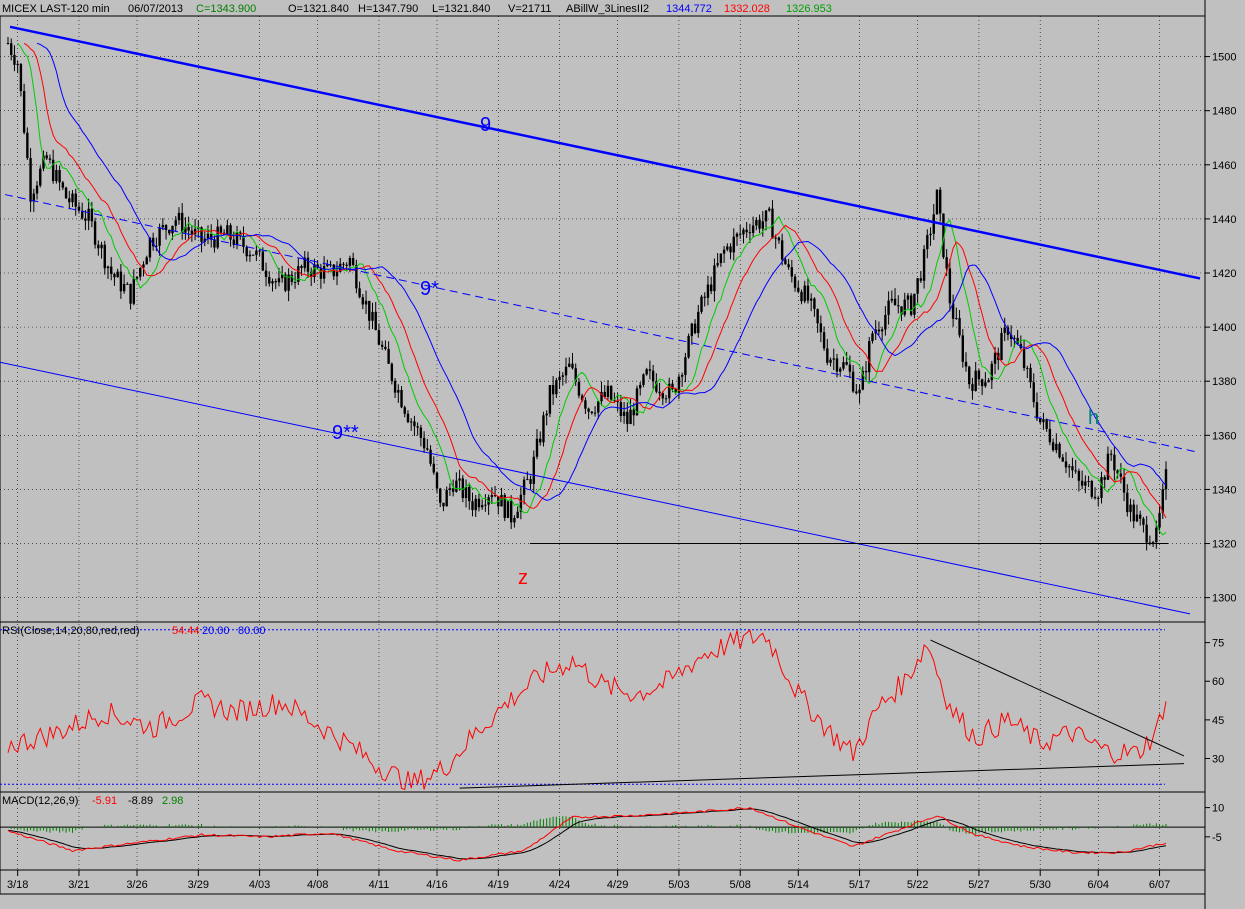 The height and width of the screenshot is (909, 1245). Describe the element at coordinates (216, 631) in the screenshot. I see `rsi-low: 20.00` at that location.